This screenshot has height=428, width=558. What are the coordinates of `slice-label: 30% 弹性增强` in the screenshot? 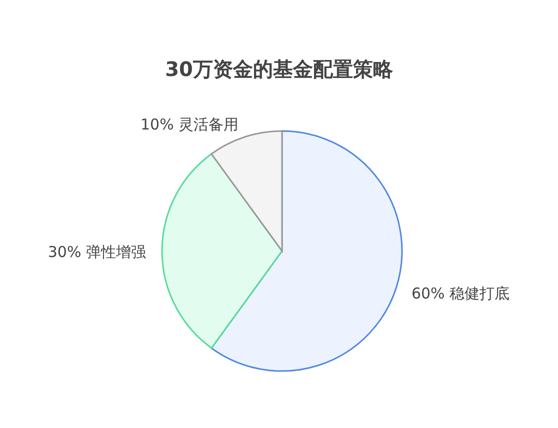 It's located at (97, 252).